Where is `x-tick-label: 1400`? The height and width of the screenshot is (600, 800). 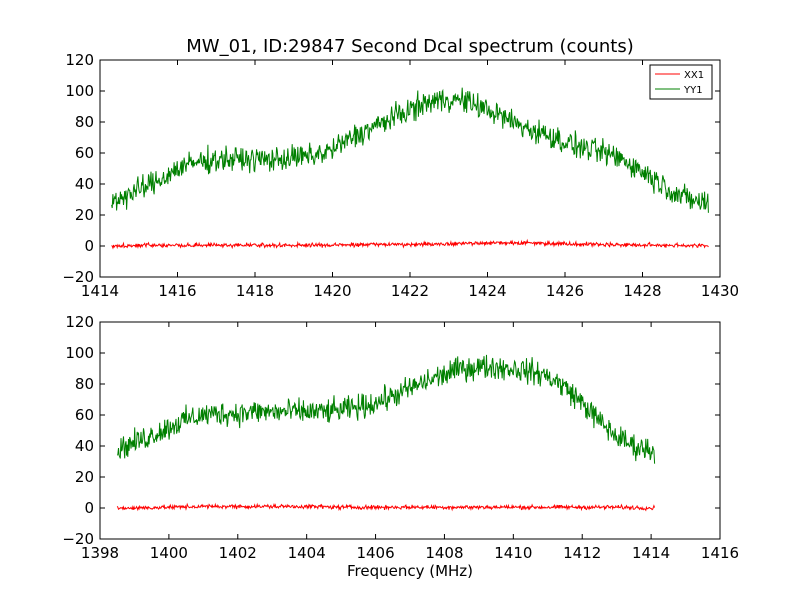
x-tick-label: 1400 is located at coordinates (169, 553).